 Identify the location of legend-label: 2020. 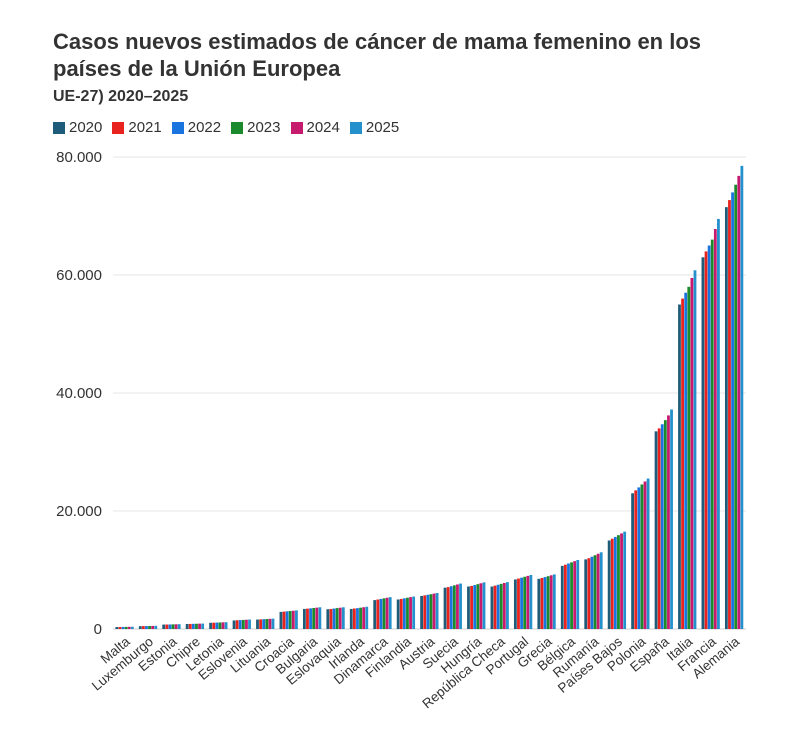
(86, 127).